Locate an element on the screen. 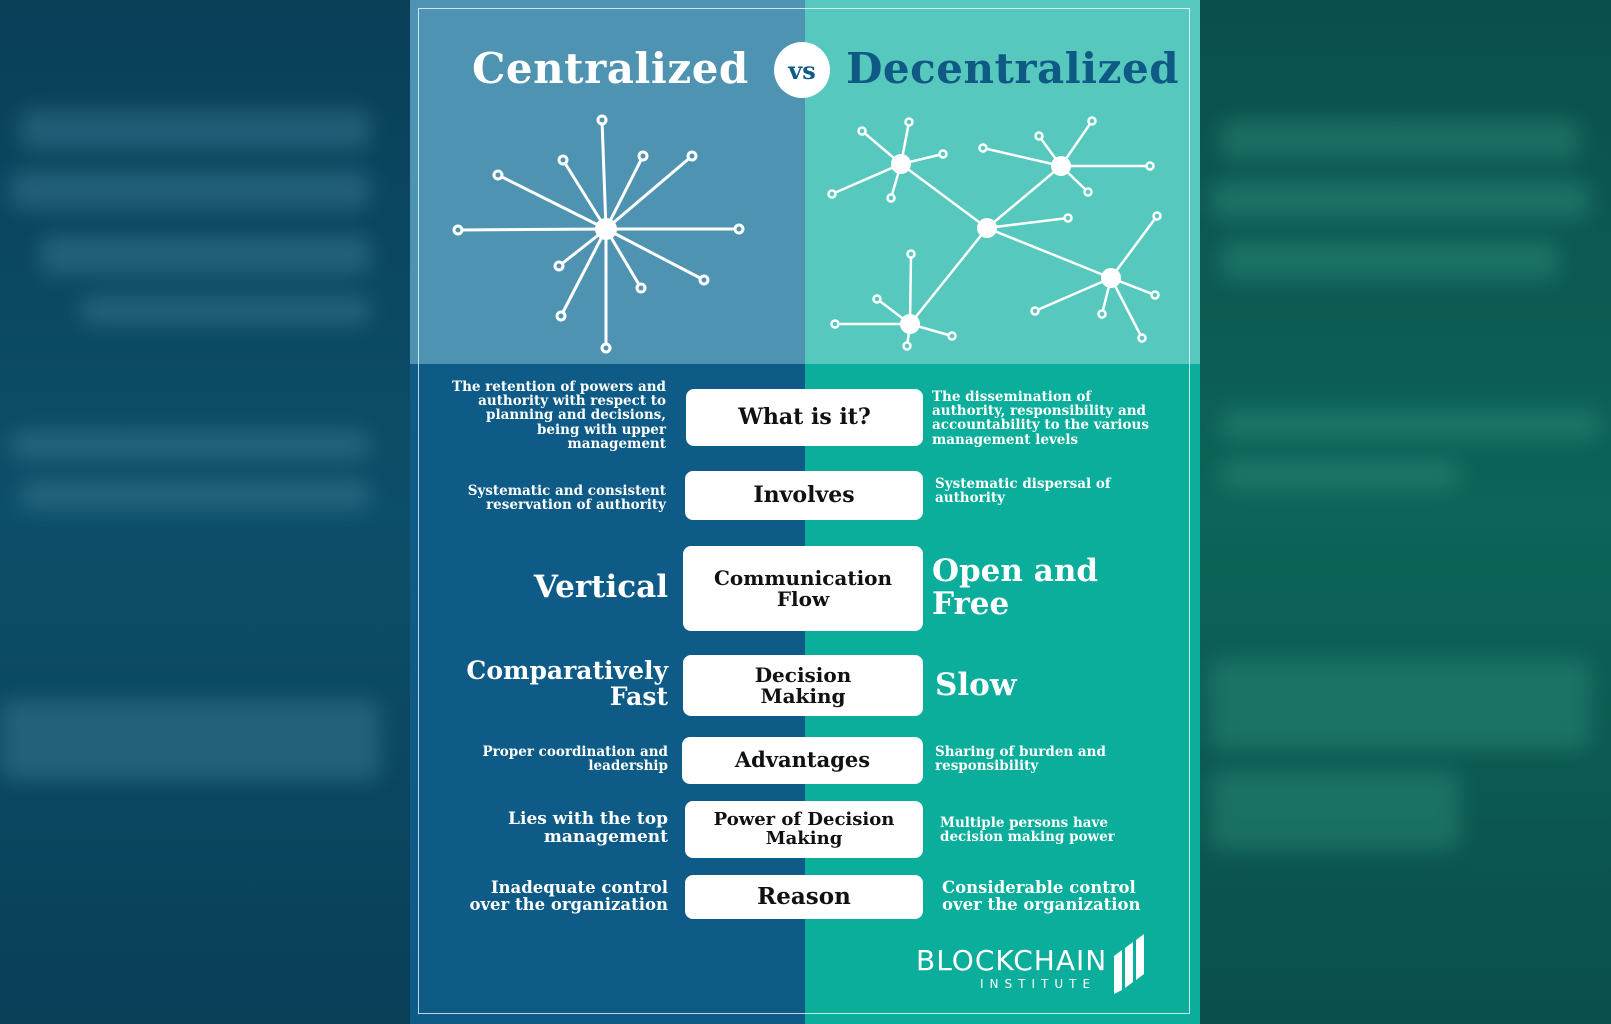  row-decision-making-label: Decision Making is located at coordinates (803, 685).